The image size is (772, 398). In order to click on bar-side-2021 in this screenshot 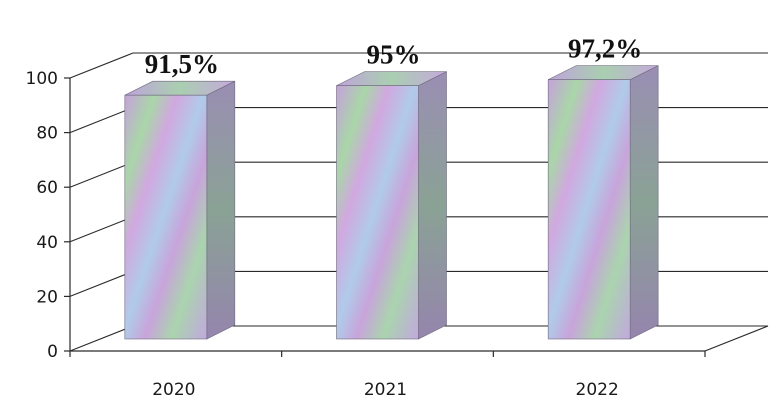, I will do `click(432, 205)`.